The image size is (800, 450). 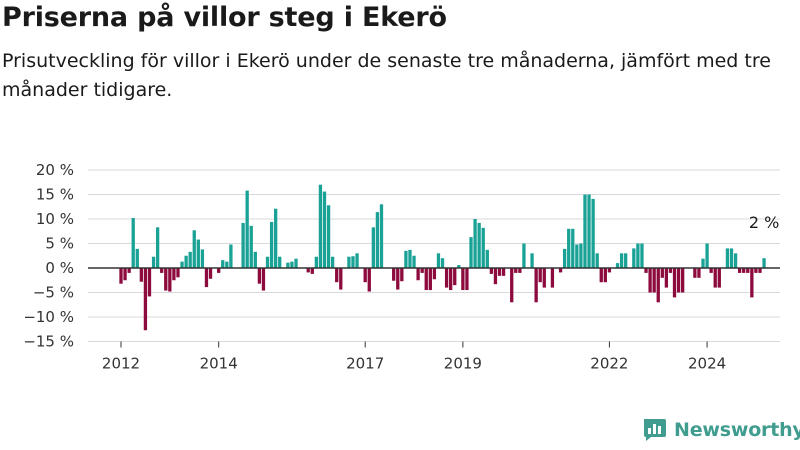 I want to click on x-tick-label: 2022, so click(x=609, y=364).